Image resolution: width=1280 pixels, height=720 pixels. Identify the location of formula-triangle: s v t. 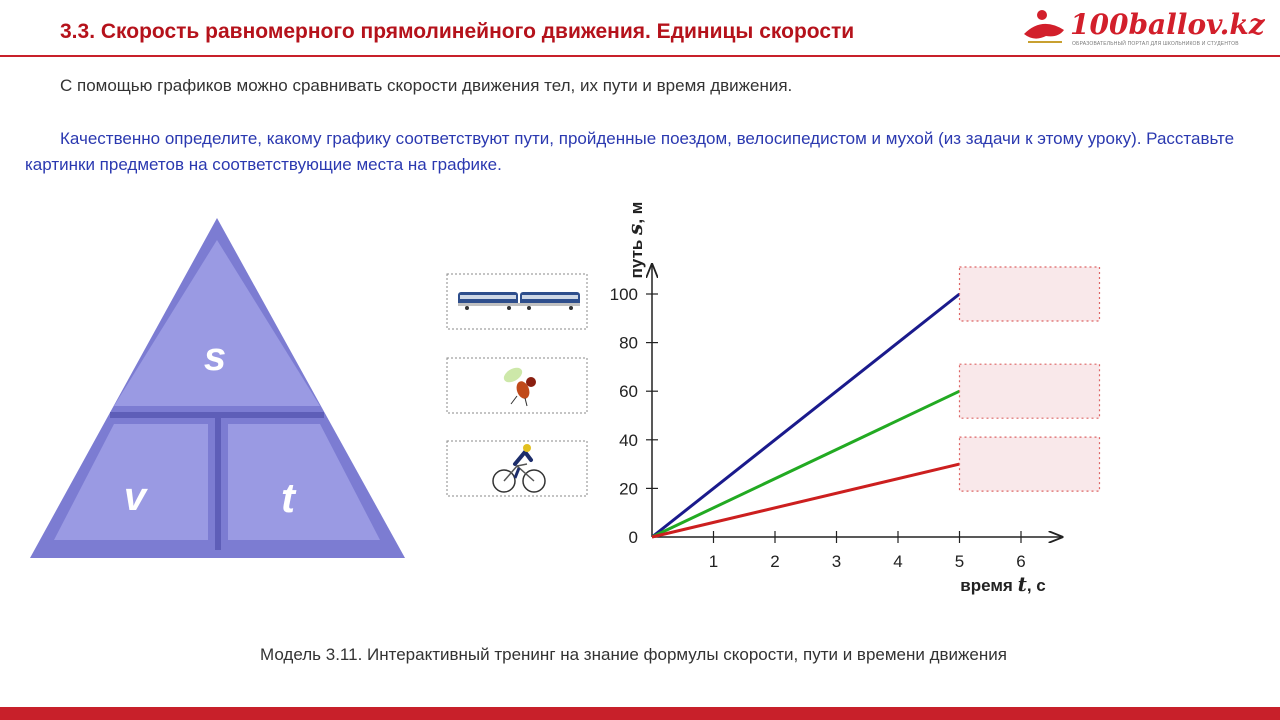
(217, 388).